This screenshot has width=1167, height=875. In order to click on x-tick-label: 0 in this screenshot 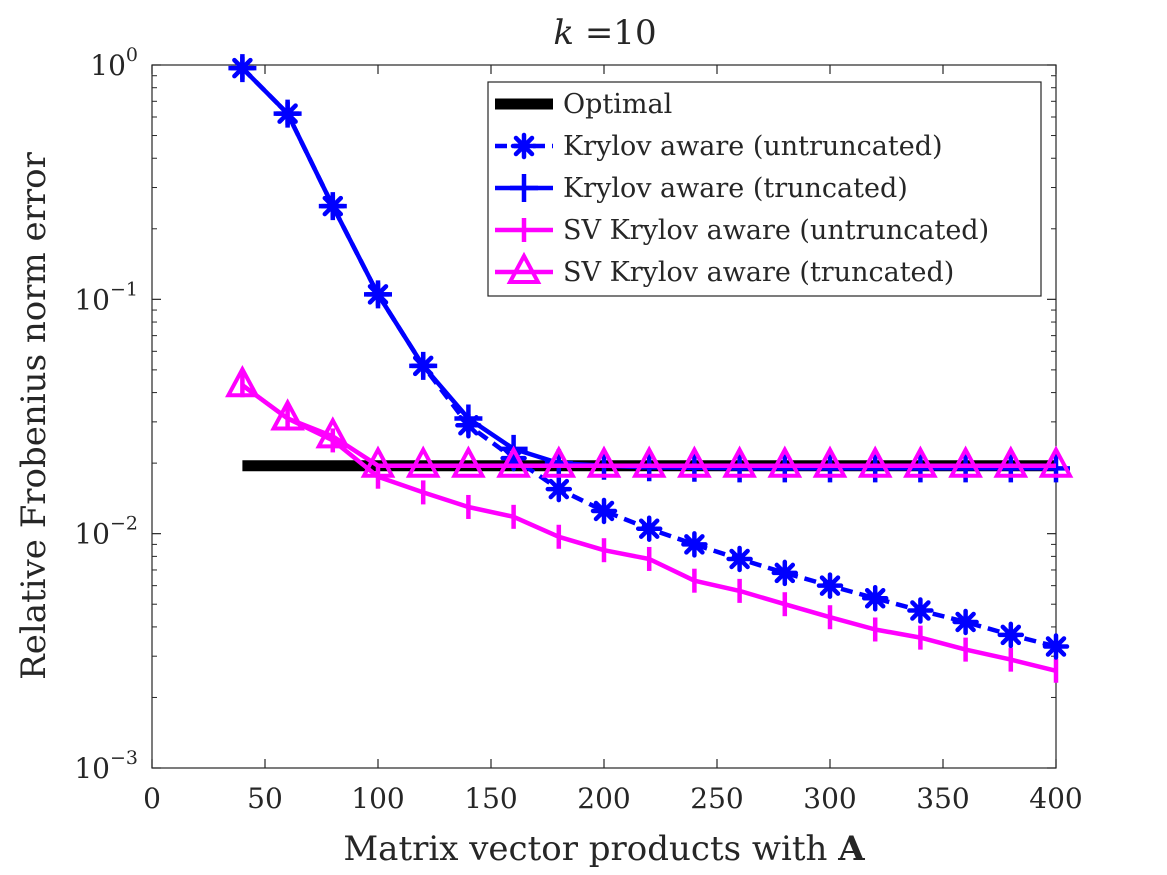, I will do `click(152, 798)`.